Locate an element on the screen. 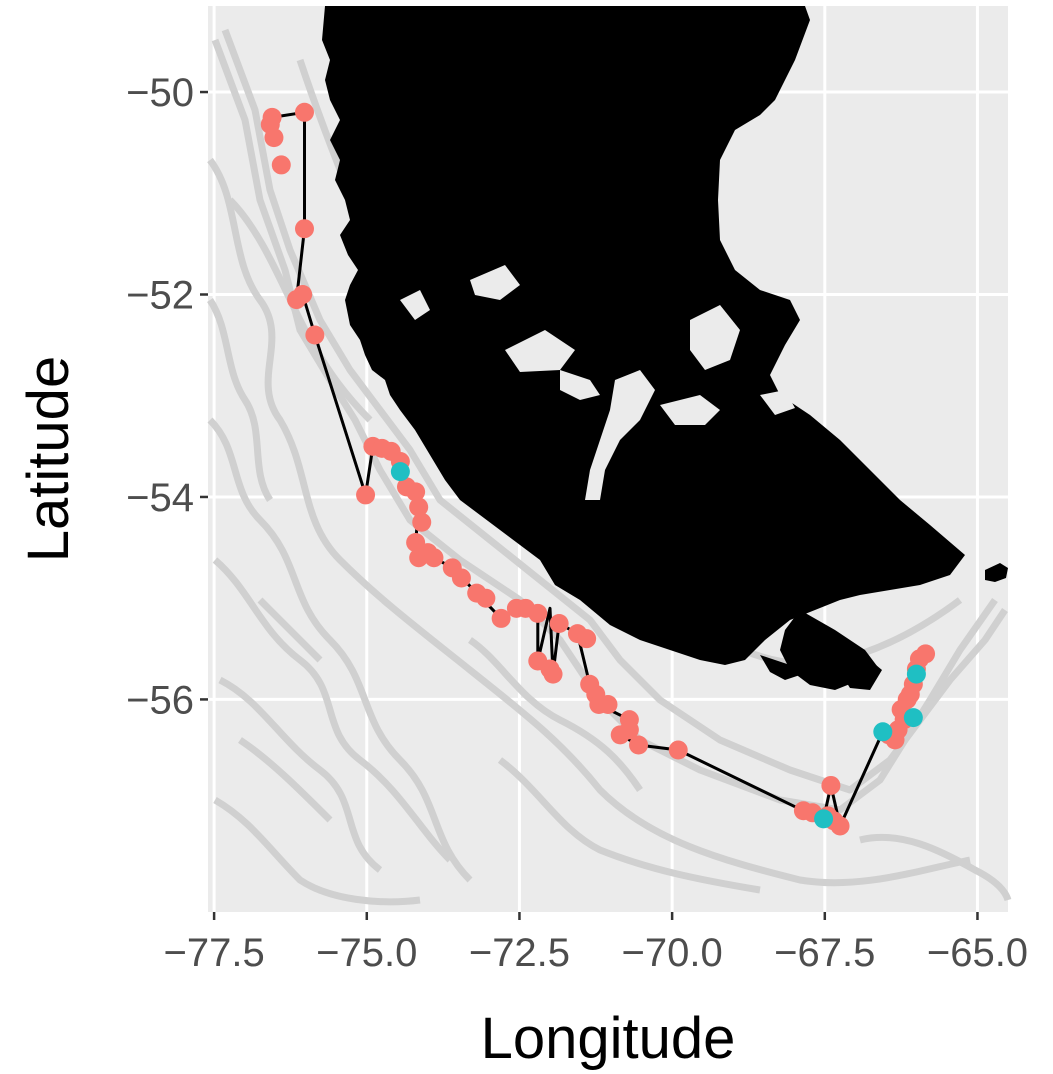 Image resolution: width=1053 pixels, height=1074 pixels. y-axis-ticks: −50 −52 −54 −56 is located at coordinates (167, 396).